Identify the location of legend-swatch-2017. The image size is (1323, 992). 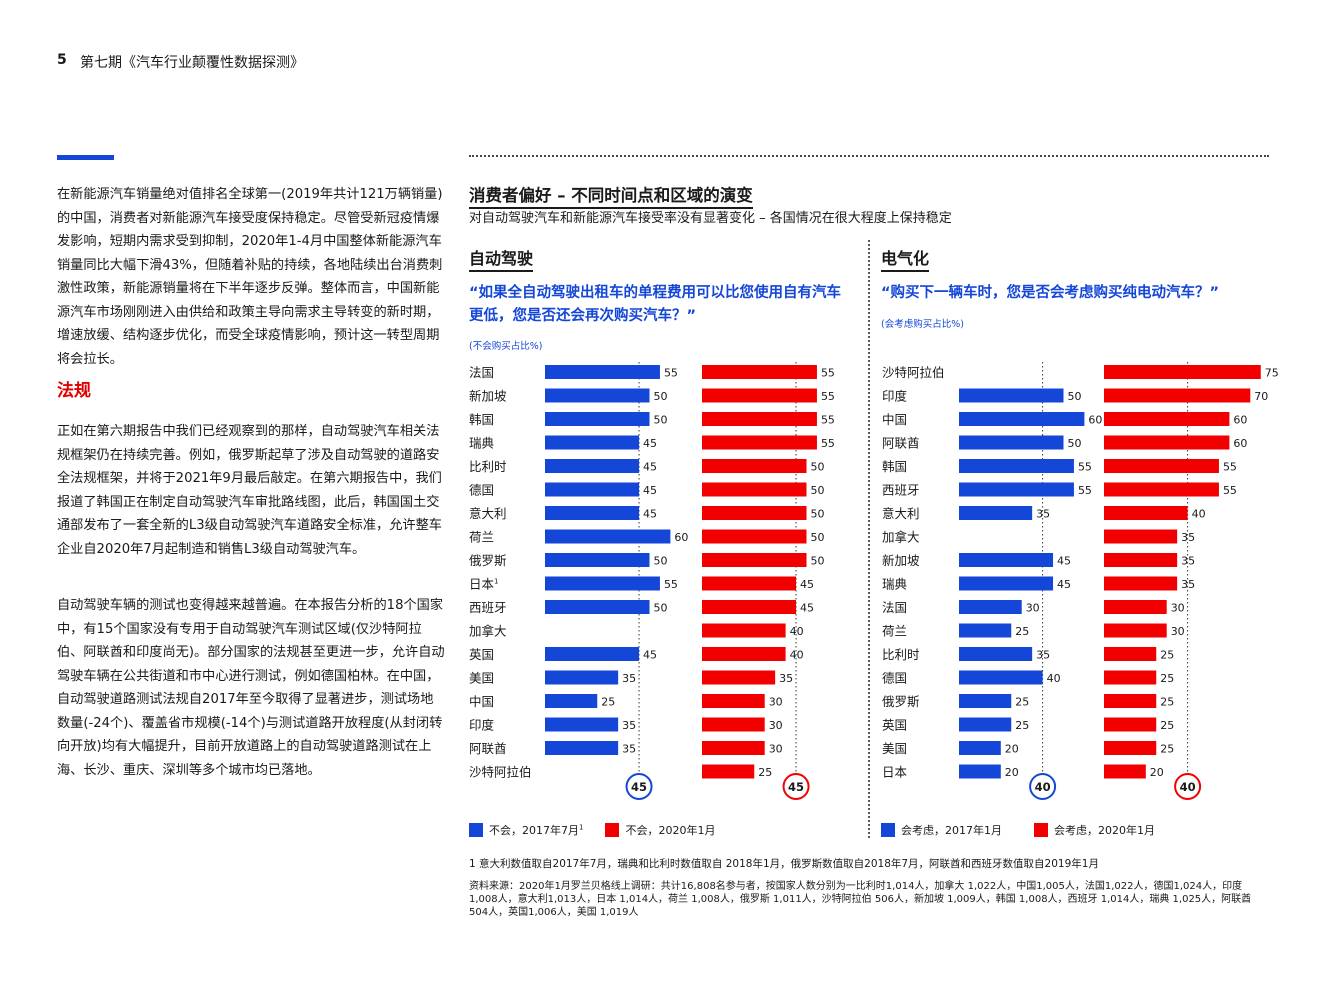
(476, 830).